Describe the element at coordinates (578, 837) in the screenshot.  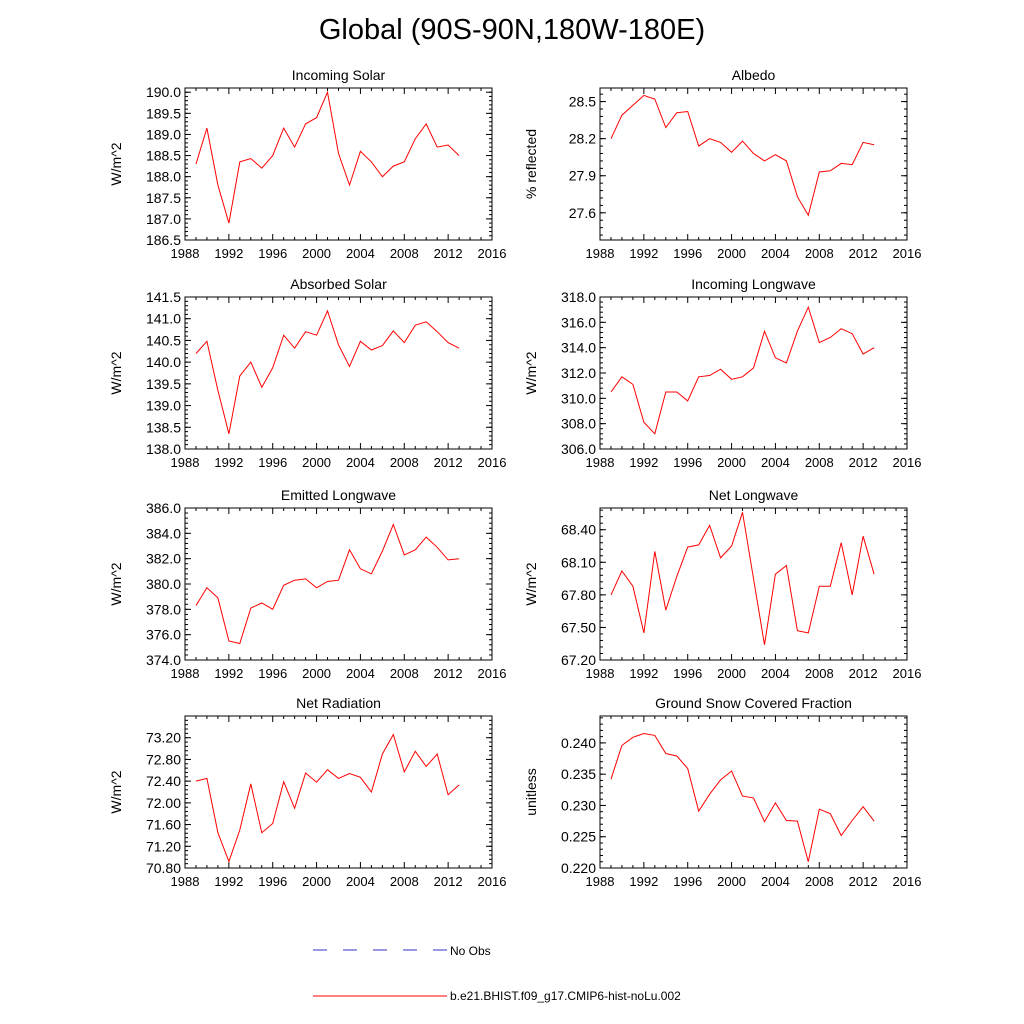
I see `y-tick-label: 0.225` at that location.